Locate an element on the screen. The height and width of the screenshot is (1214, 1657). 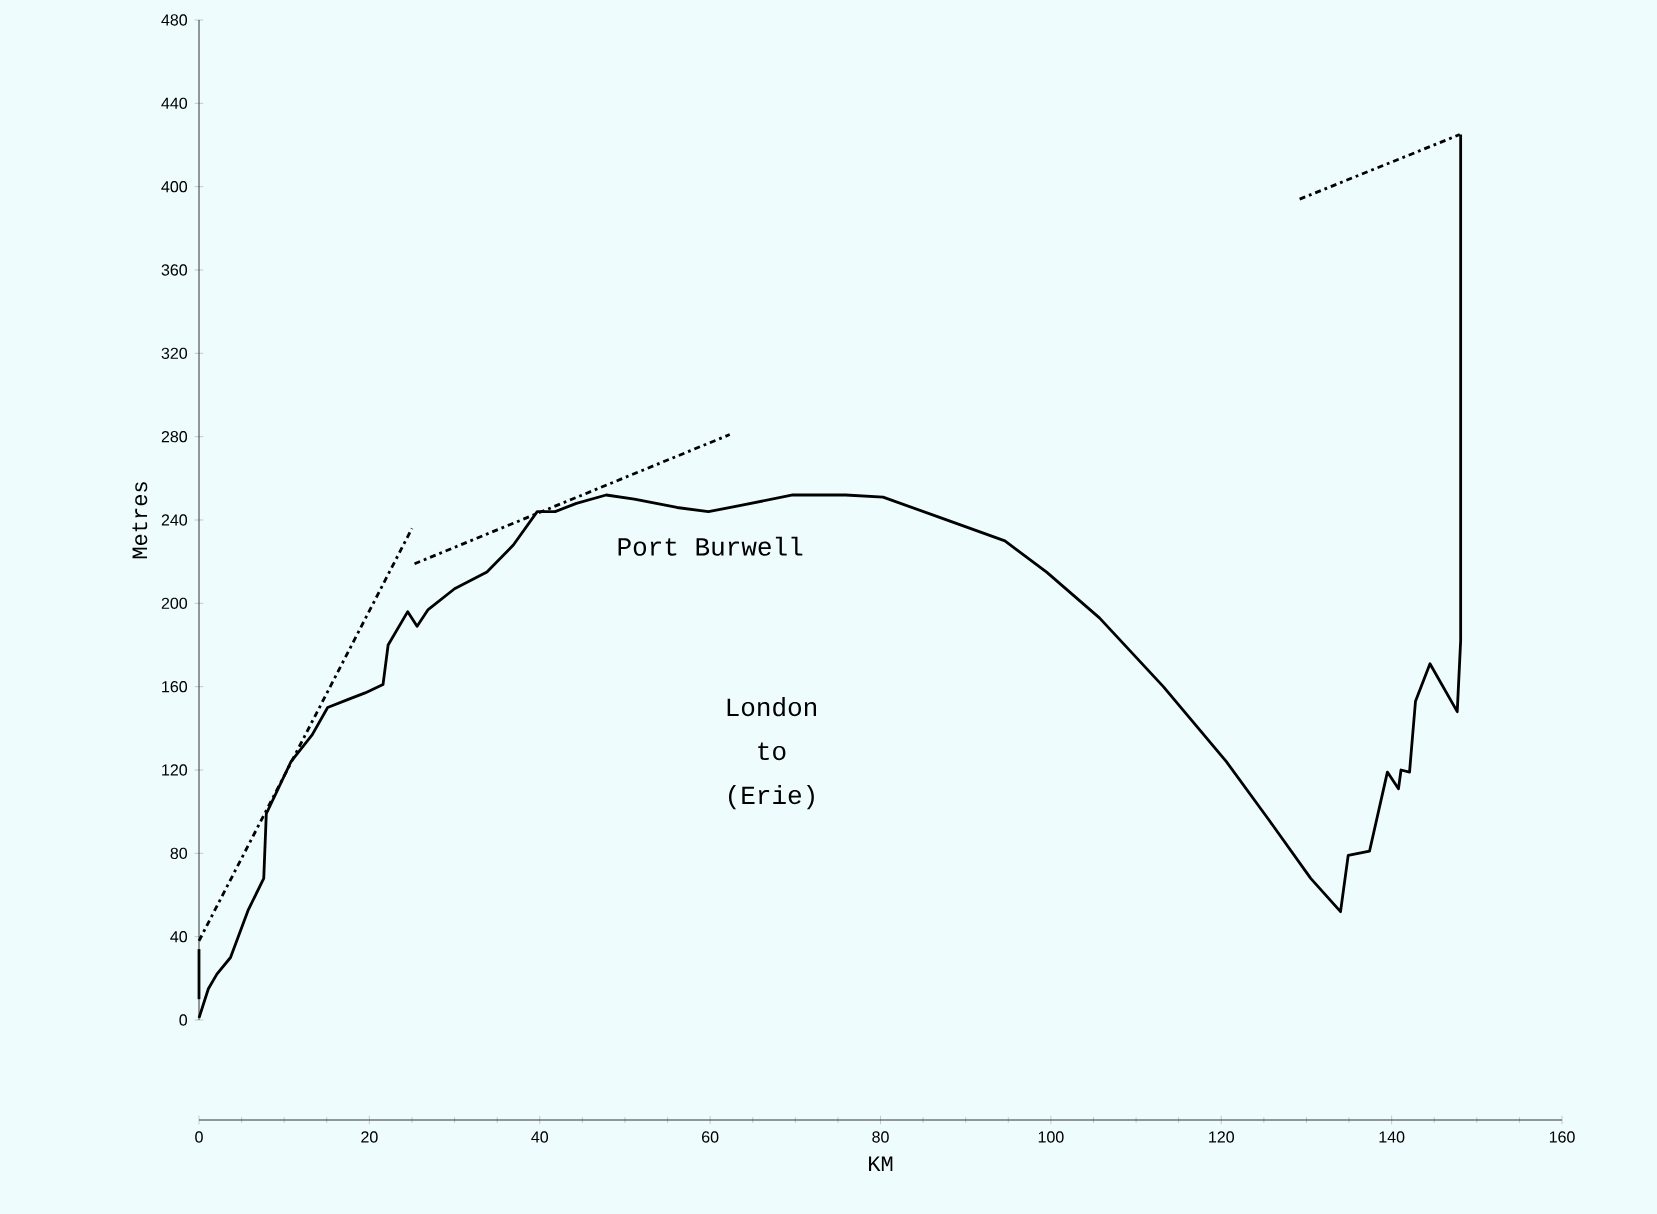
x-tick-label: 20 is located at coordinates (369, 1137).